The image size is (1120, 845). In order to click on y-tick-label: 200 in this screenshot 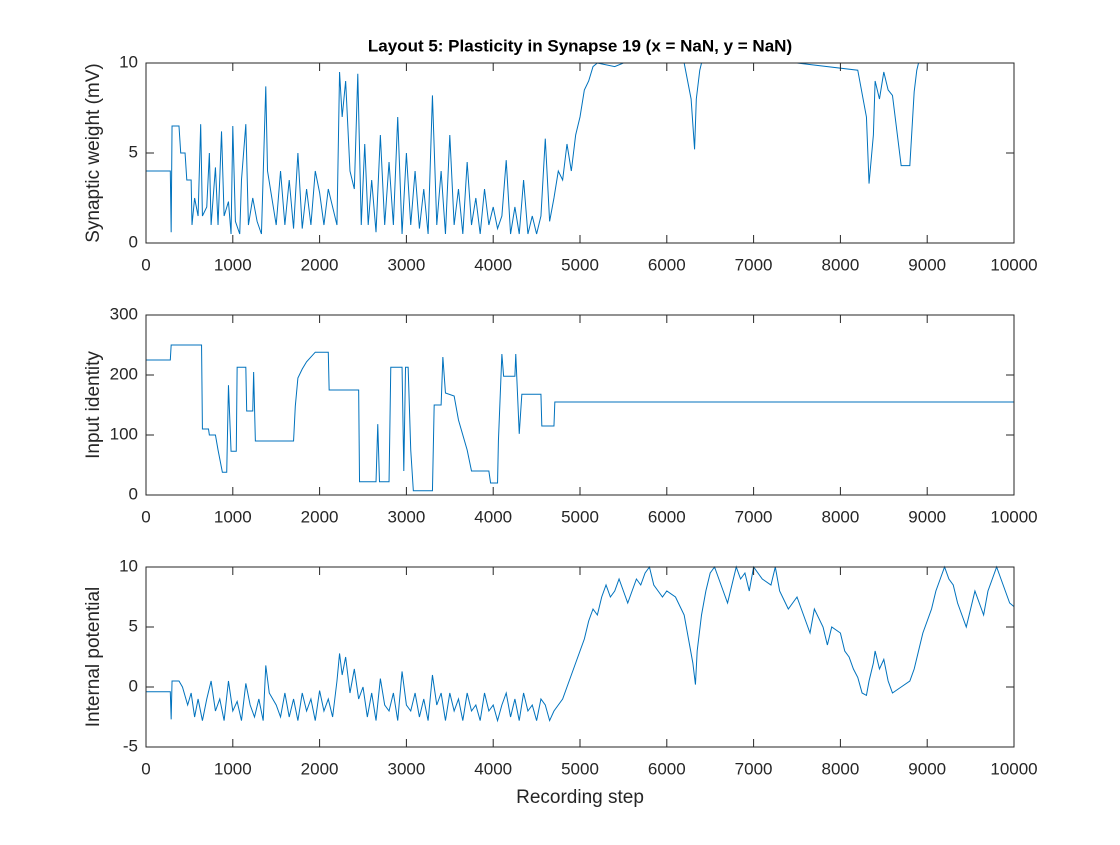, I will do `click(124, 373)`.